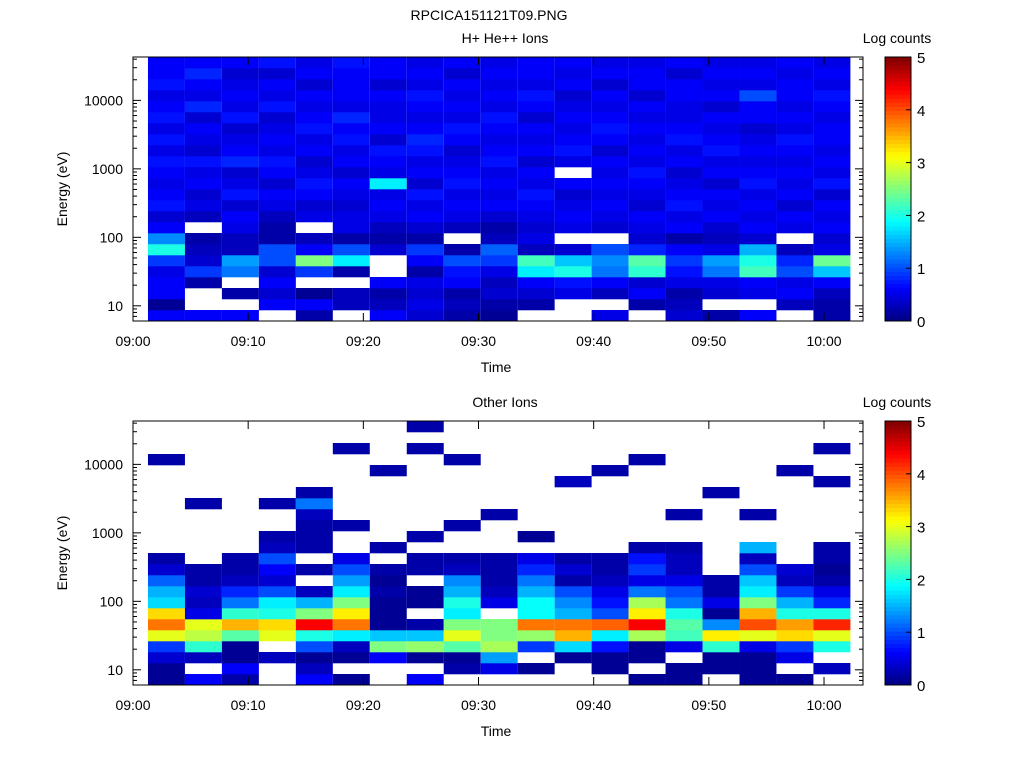  Describe the element at coordinates (593, 705) in the screenshot. I see `x-tick-label: 09:40` at that location.